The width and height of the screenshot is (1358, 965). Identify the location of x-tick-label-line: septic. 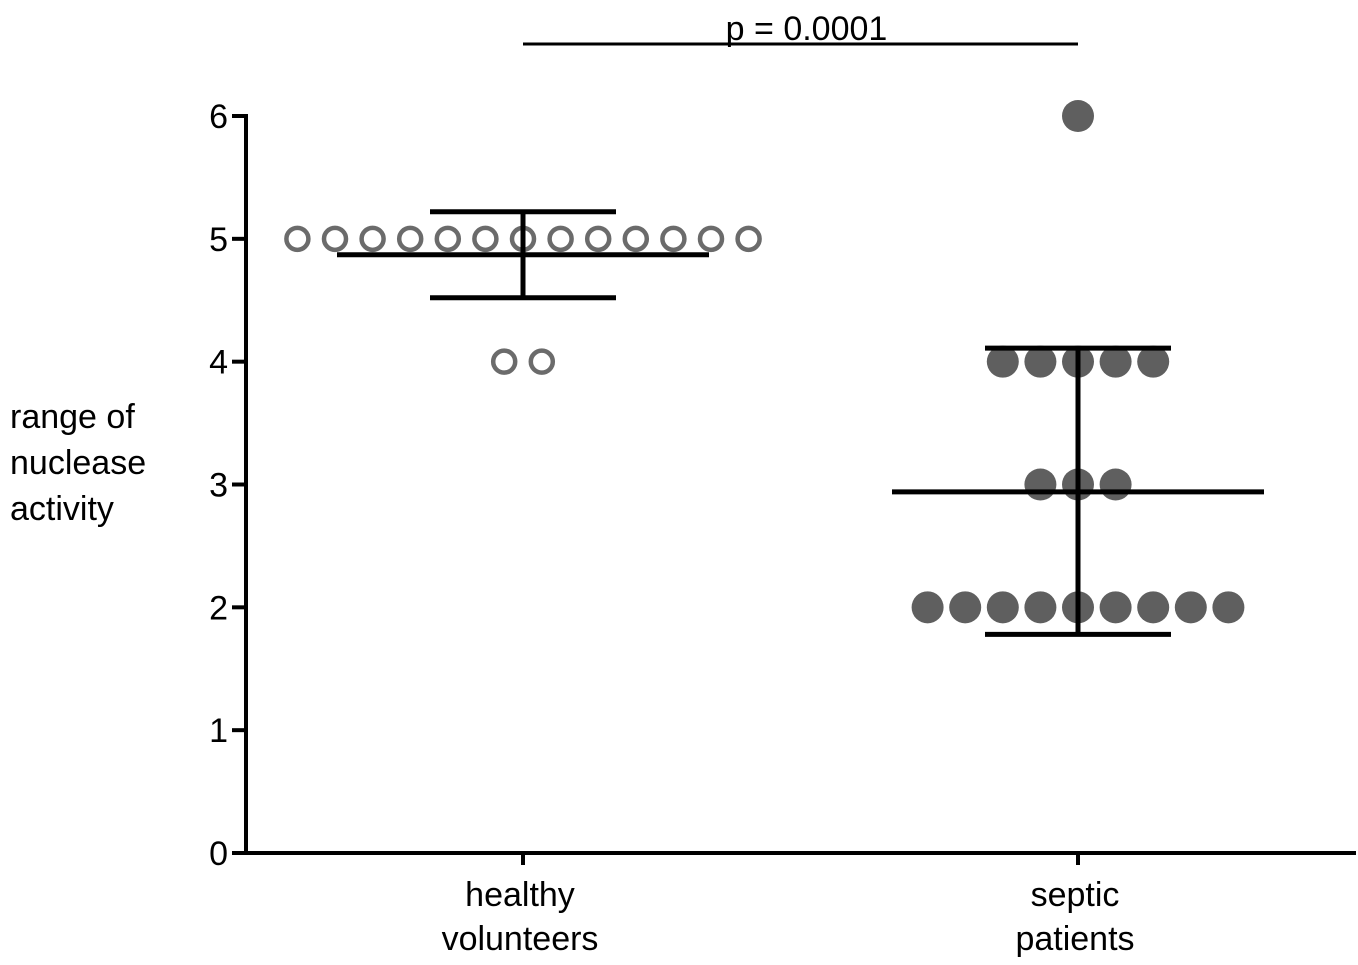
(1075, 895).